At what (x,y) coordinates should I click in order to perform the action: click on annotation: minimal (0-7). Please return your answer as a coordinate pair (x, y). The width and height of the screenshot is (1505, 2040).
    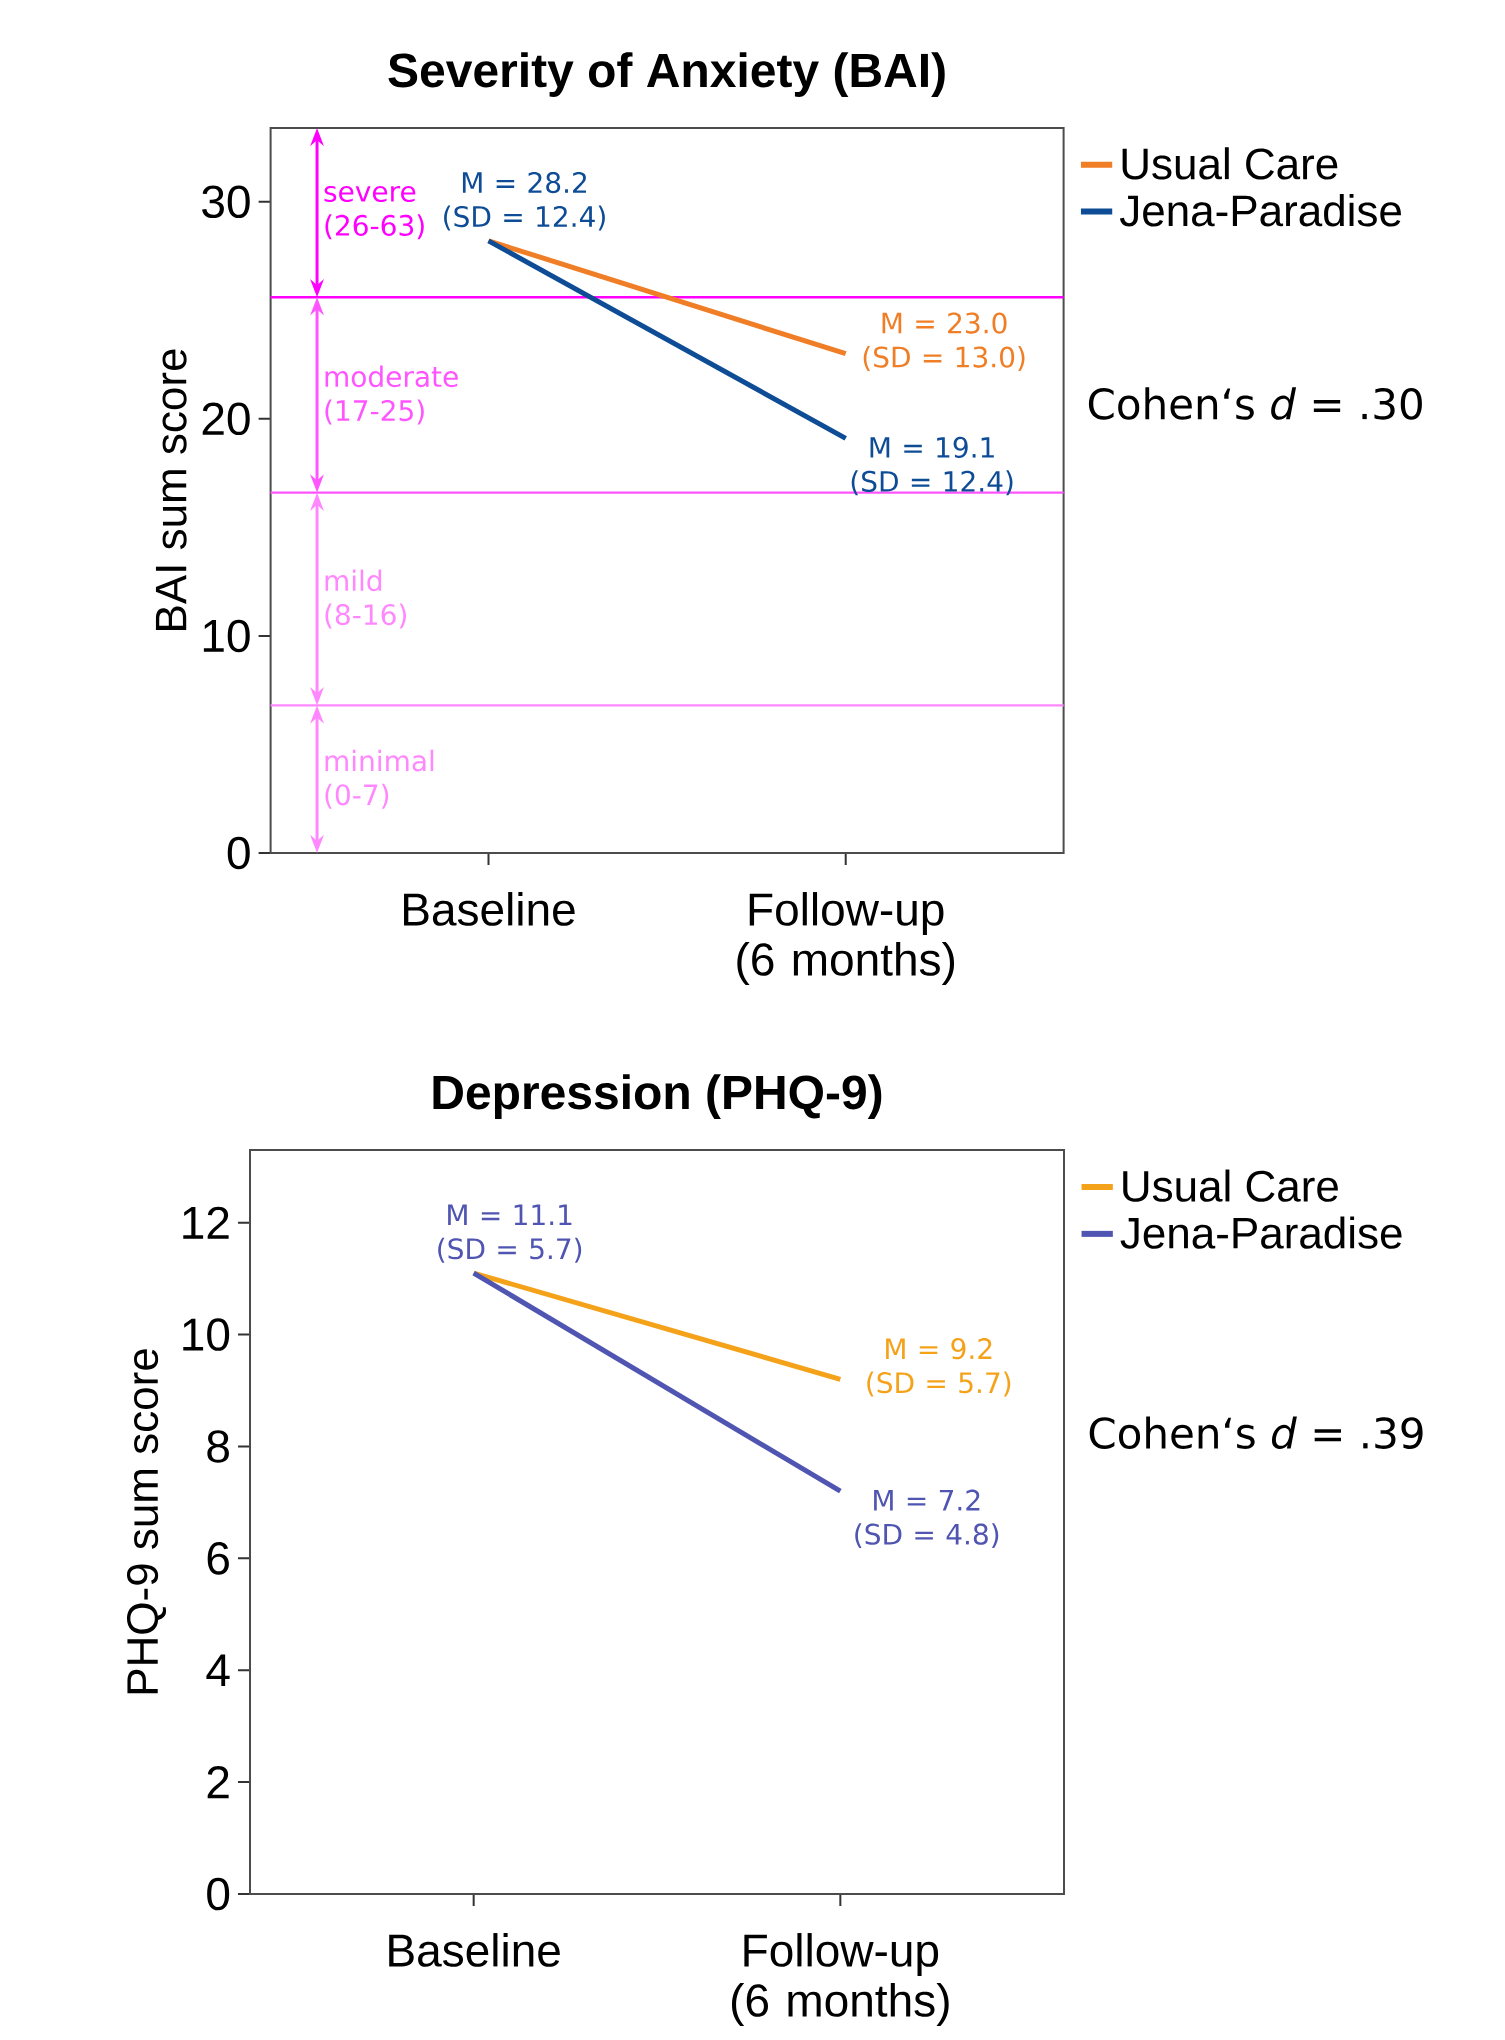
    Looking at the image, I should click on (379, 779).